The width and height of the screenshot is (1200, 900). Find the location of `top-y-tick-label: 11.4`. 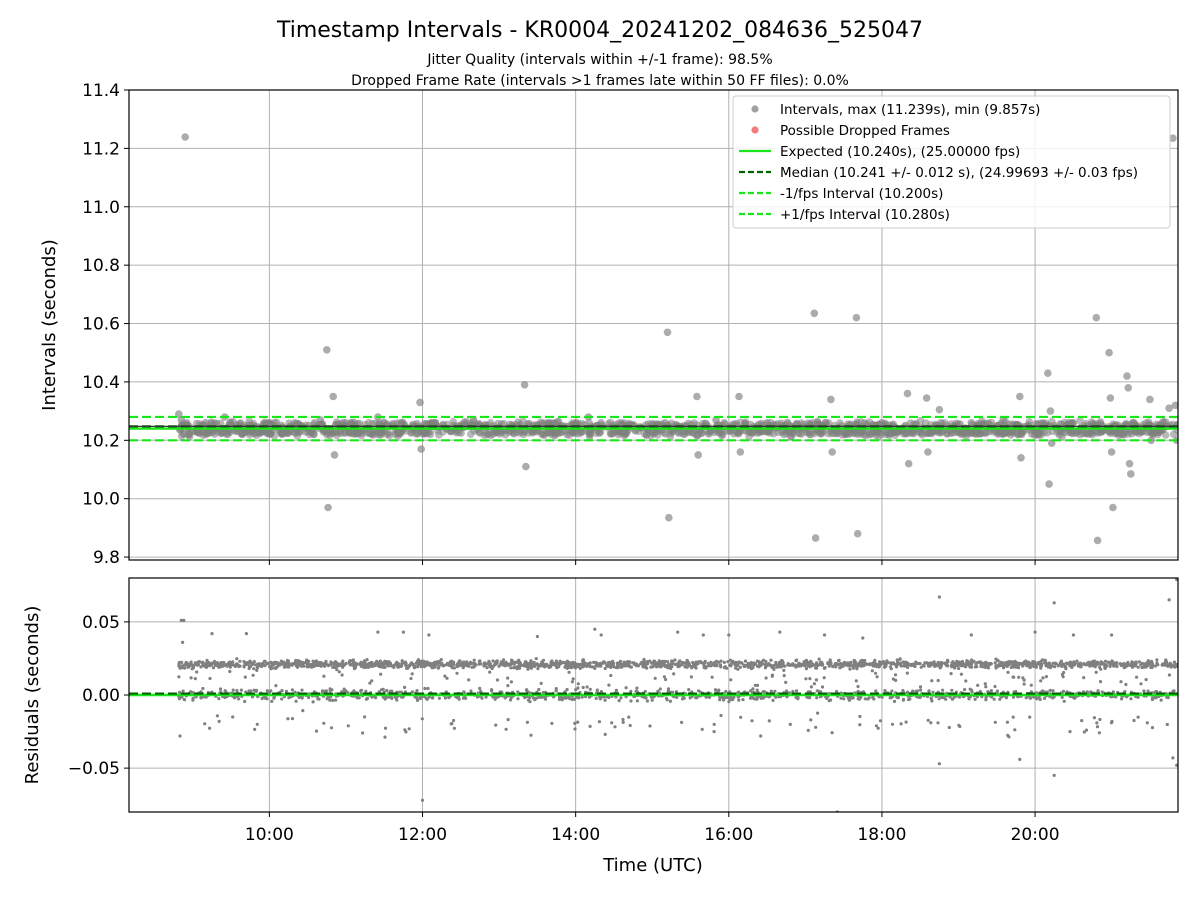

top-y-tick-label: 11.4 is located at coordinates (101, 91).